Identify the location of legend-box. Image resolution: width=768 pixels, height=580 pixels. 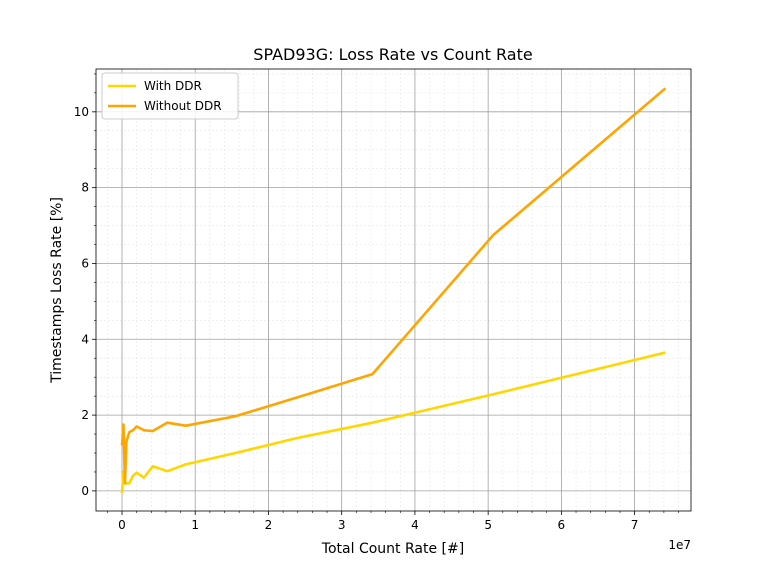
(170, 96).